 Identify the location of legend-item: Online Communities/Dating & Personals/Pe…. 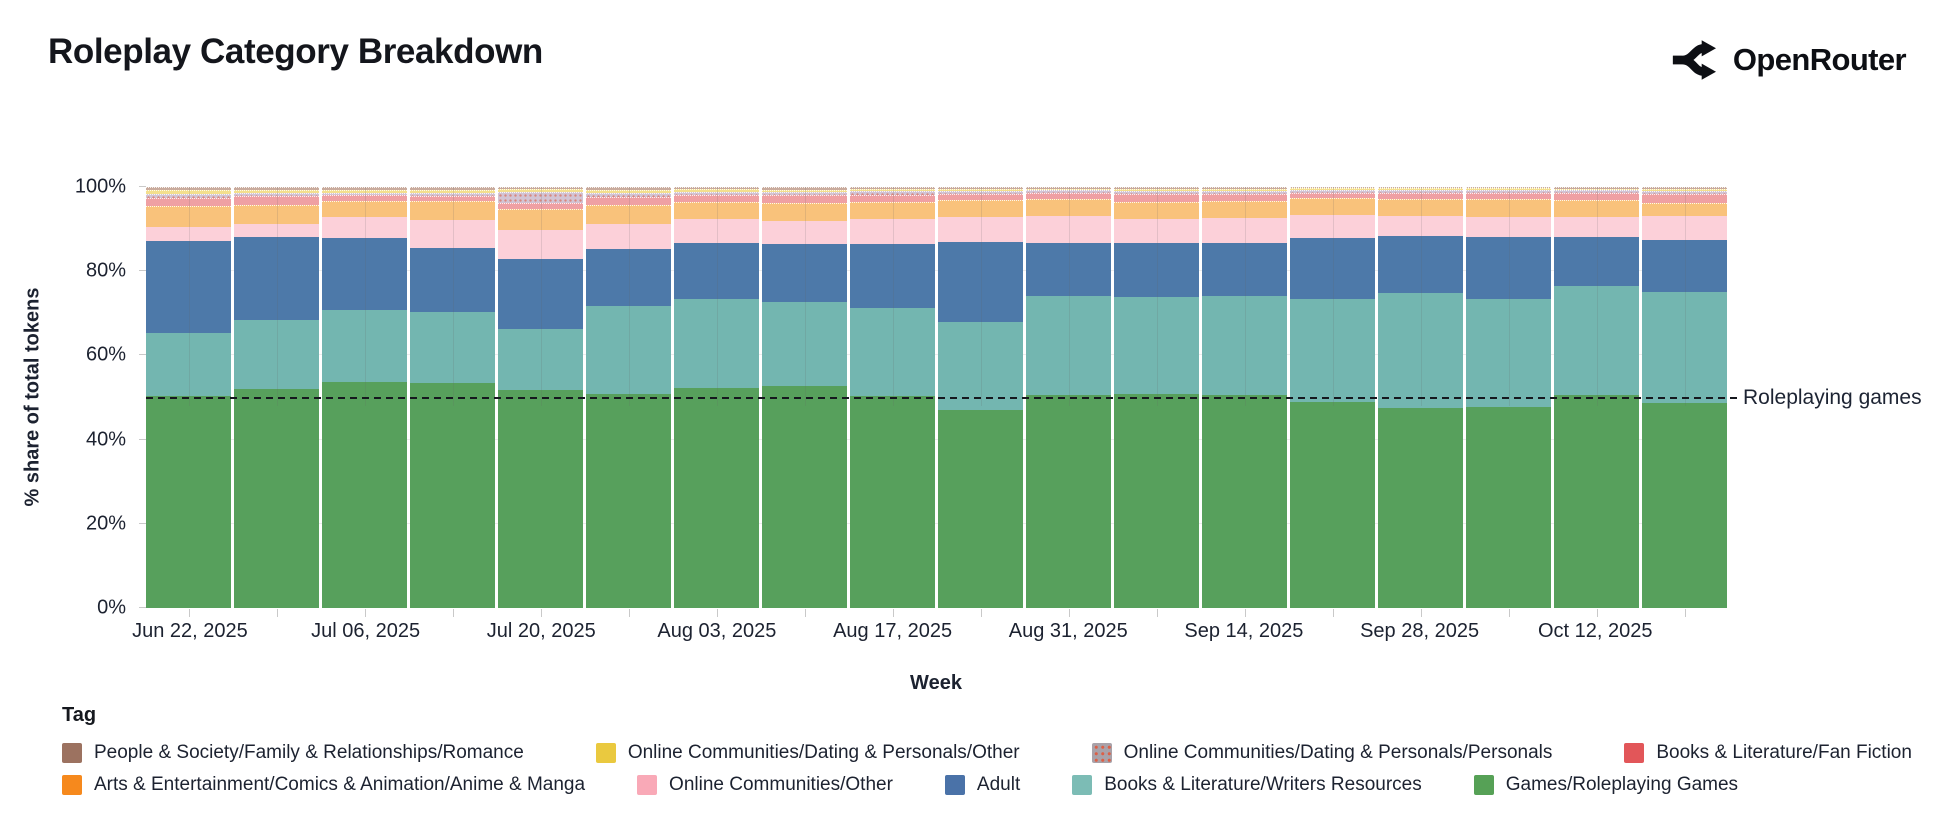
(1321, 753).